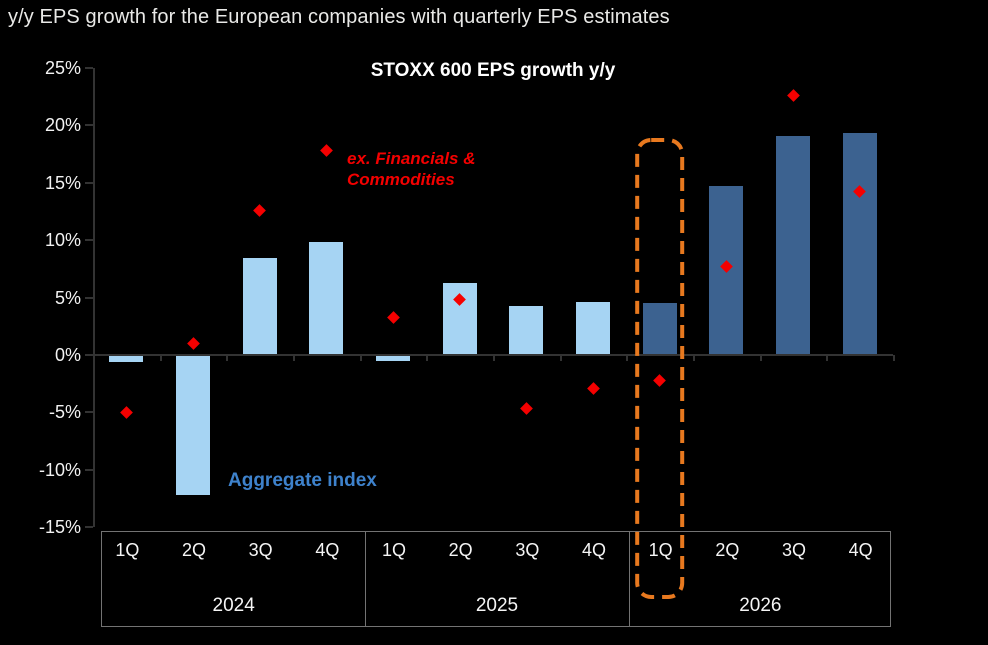  Describe the element at coordinates (496, 579) in the screenshot. I see `x-axis-table: 1Q 2Q 3Q 4Q 2024 1Q 2Q 3Q 4Q 2025 1Q 2Q 3Q 4Q 2026` at that location.